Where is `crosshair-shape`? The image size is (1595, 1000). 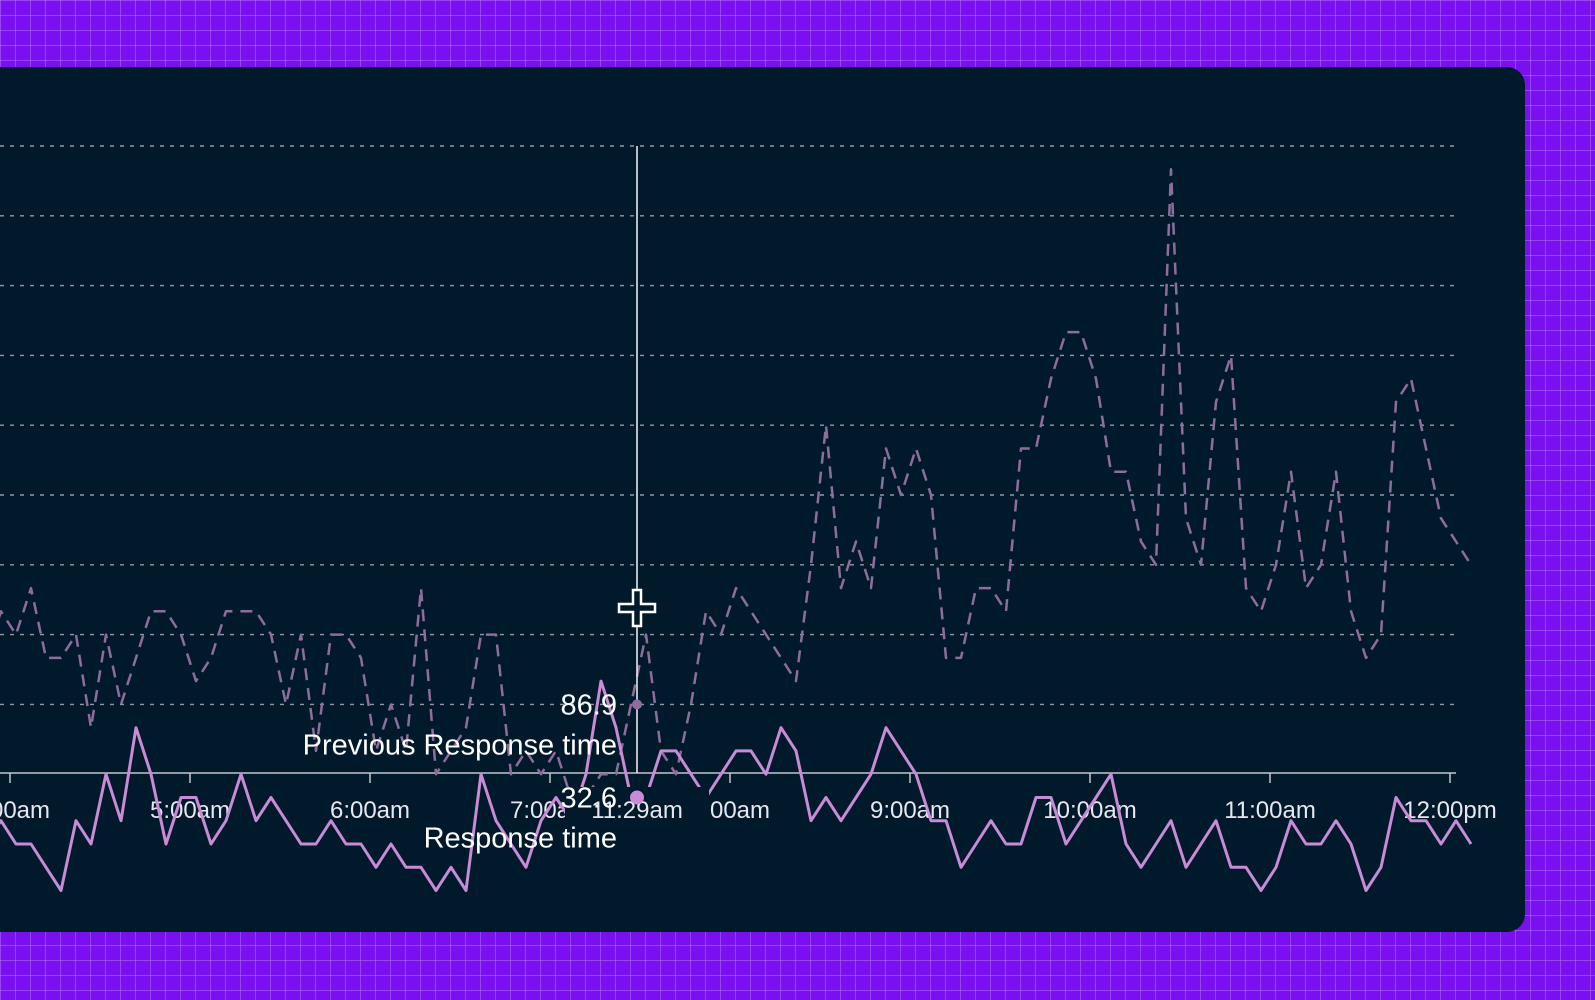
crosshair-shape is located at coordinates (637, 608).